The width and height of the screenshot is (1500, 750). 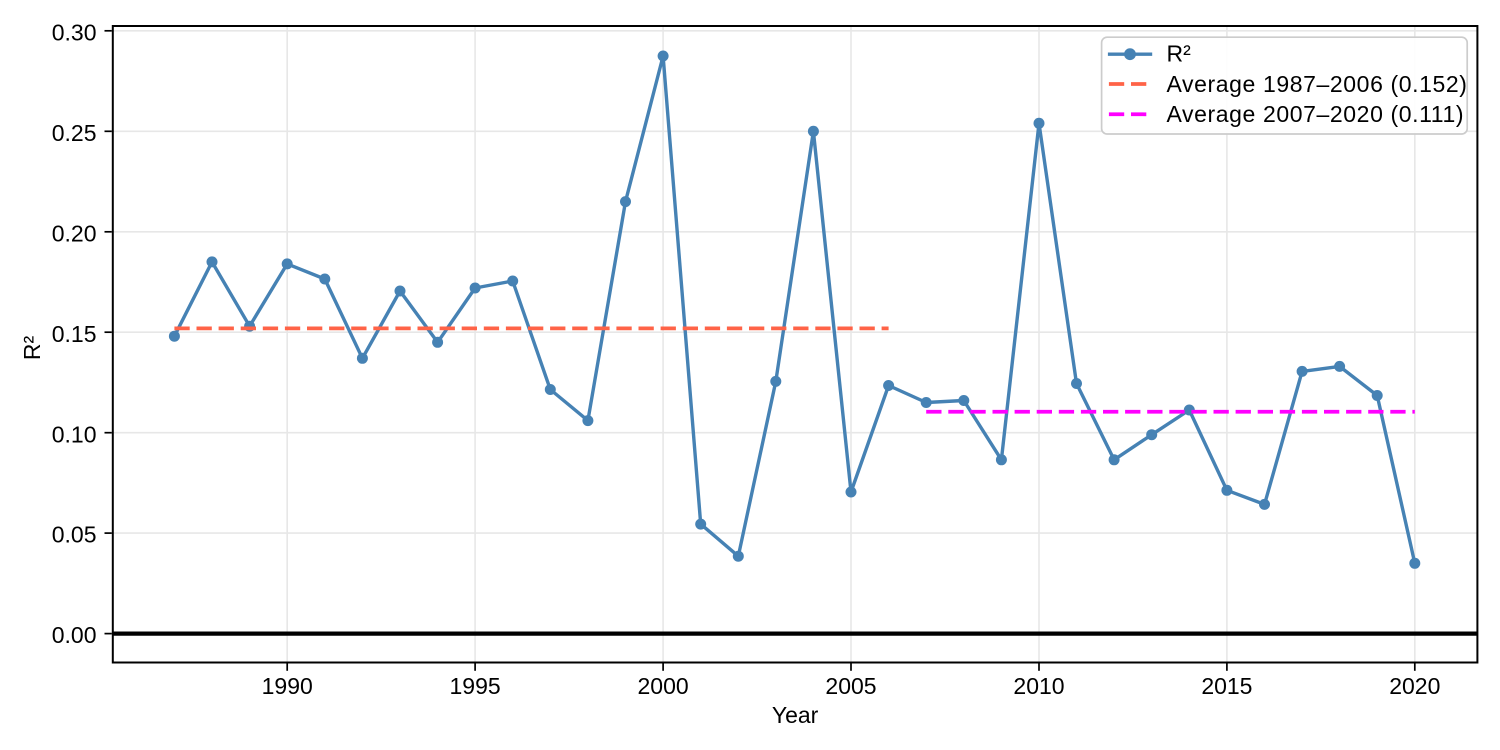 What do you see at coordinates (74, 133) in the screenshot?
I see `svg-text: 0.25` at bounding box center [74, 133].